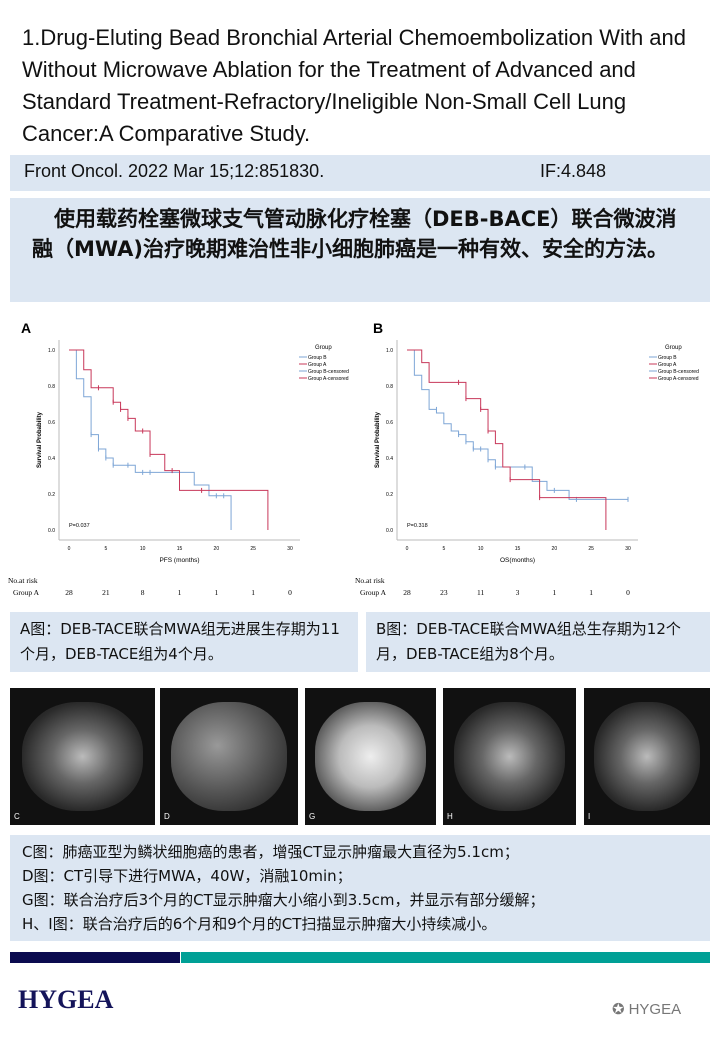 The height and width of the screenshot is (1040, 720). What do you see at coordinates (179, 560) in the screenshot?
I see `x-axis-label: PFS (months)` at bounding box center [179, 560].